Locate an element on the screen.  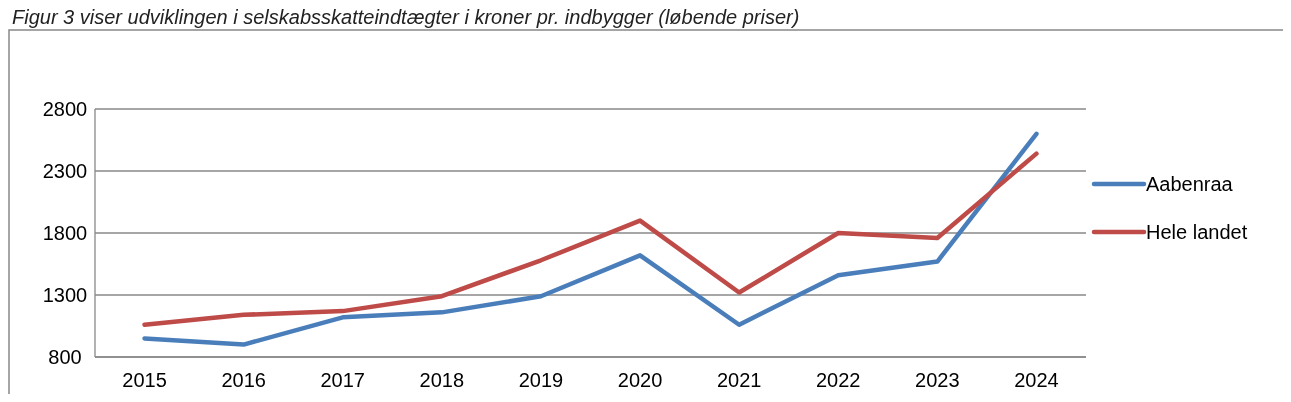
x-tick-label: 2022 is located at coordinates (838, 380).